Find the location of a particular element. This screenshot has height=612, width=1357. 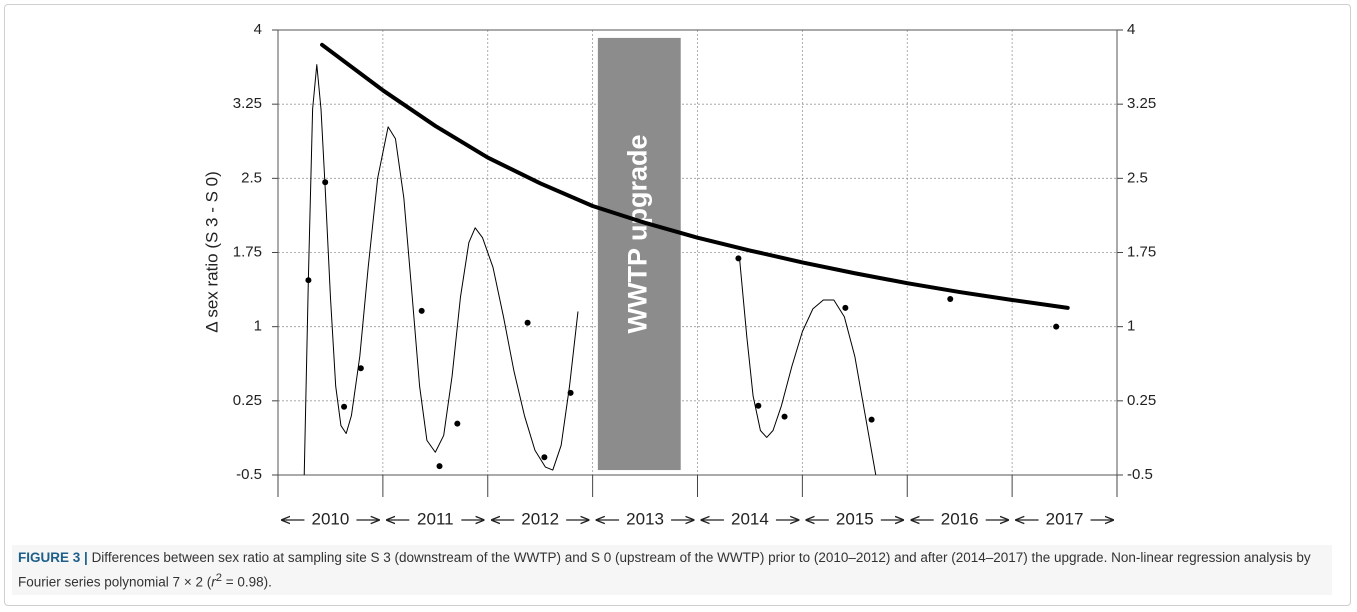

upgrade-label: WWTP upgrade is located at coordinates (637, 233).